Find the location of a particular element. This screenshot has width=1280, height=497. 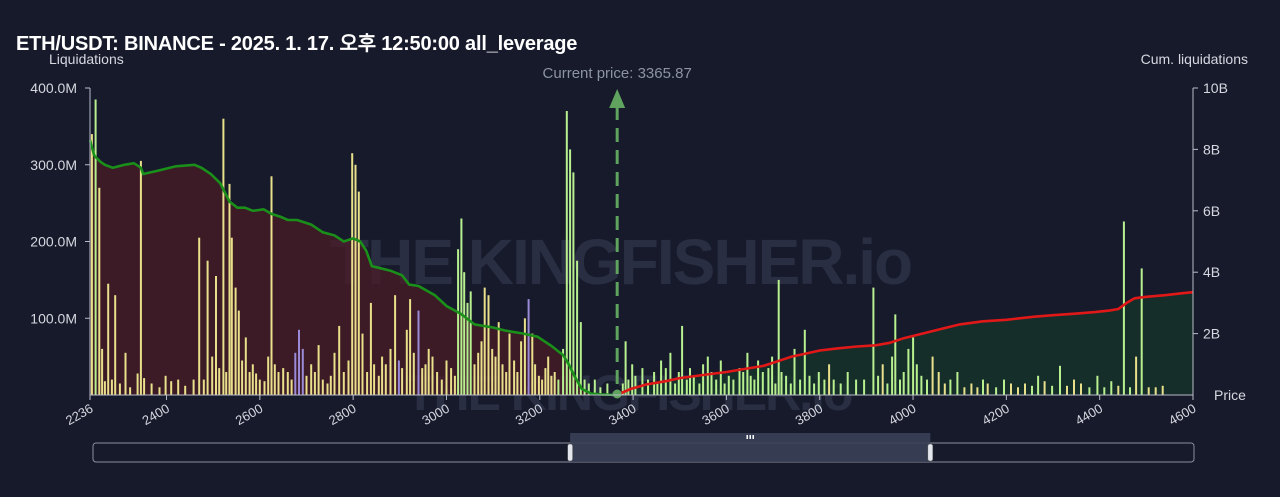

range-slider-handle-right is located at coordinates (930, 452).